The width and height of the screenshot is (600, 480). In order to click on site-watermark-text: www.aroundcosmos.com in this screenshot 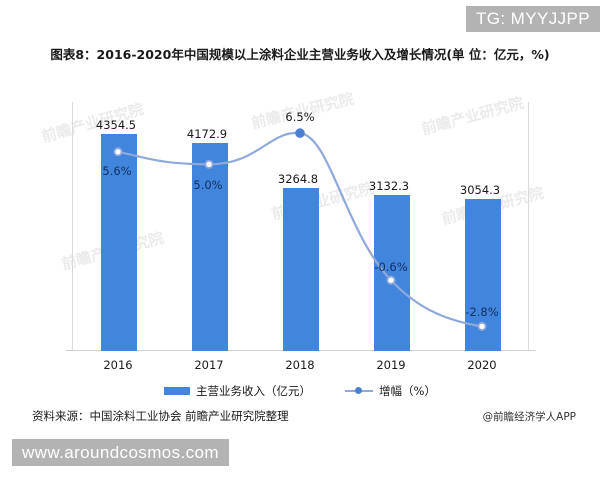, I will do `click(120, 452)`.